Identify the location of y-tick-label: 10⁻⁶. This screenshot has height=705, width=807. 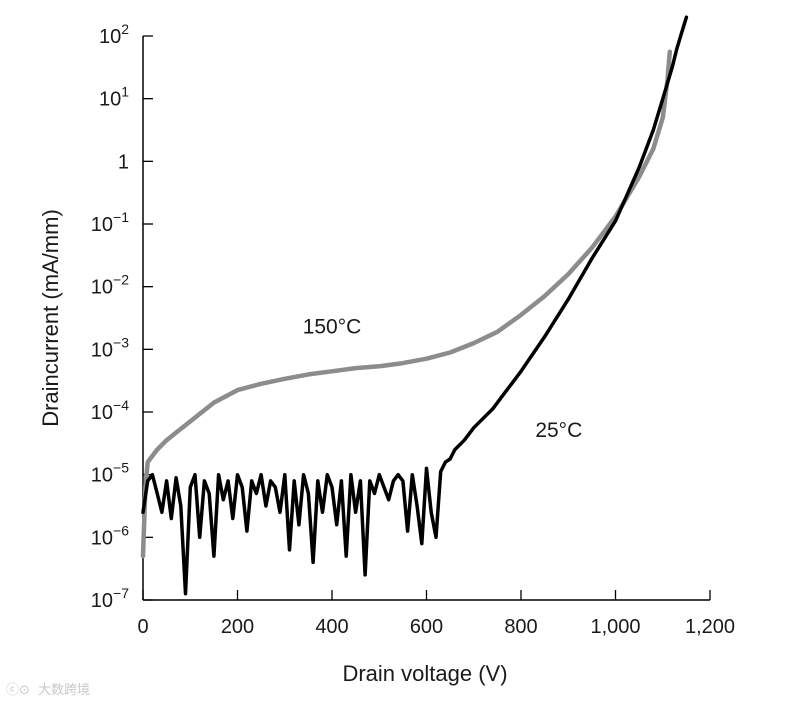
(110, 535).